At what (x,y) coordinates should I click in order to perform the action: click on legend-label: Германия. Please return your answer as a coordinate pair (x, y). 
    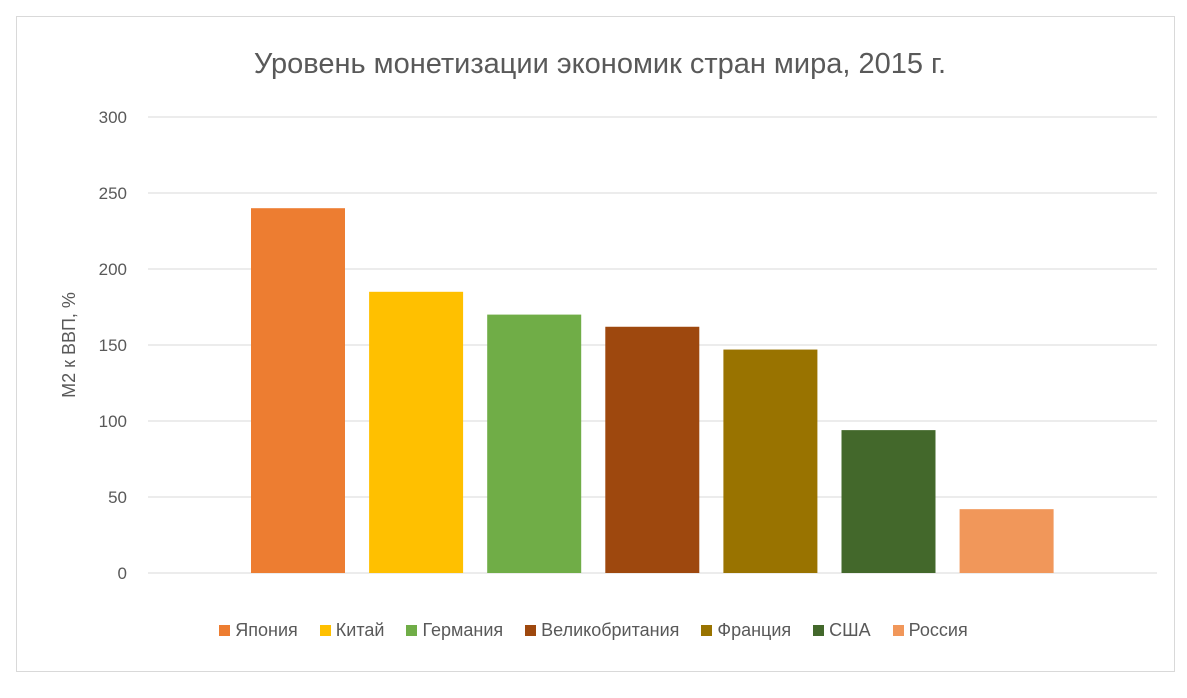
    Looking at the image, I should click on (463, 630).